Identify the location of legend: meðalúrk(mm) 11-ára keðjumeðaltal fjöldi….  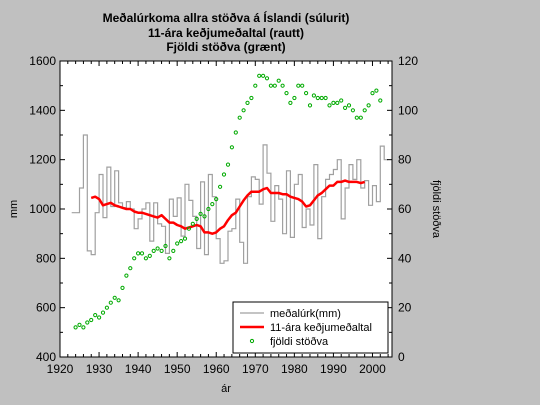
(310, 327).